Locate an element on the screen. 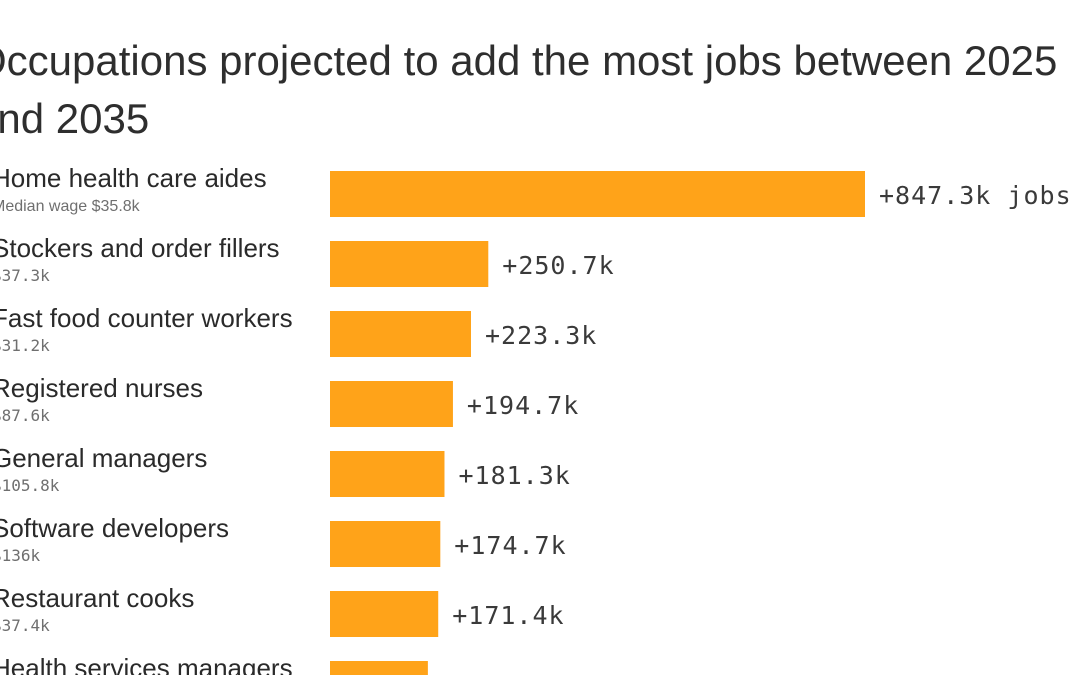  wage-label-2: $31.2k is located at coordinates (25, 345).